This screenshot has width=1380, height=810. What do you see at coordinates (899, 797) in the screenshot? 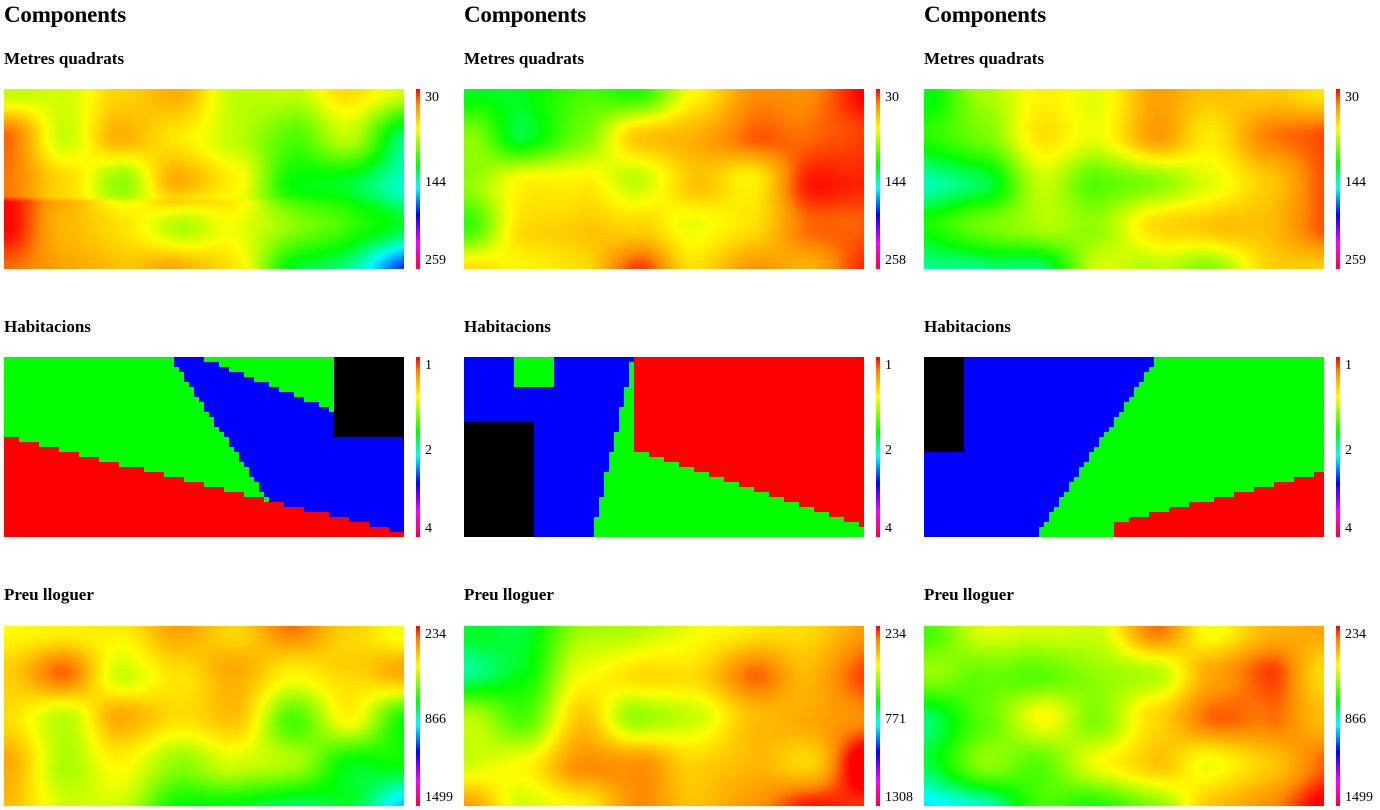
I see `scale-tick-label: 1308` at bounding box center [899, 797].